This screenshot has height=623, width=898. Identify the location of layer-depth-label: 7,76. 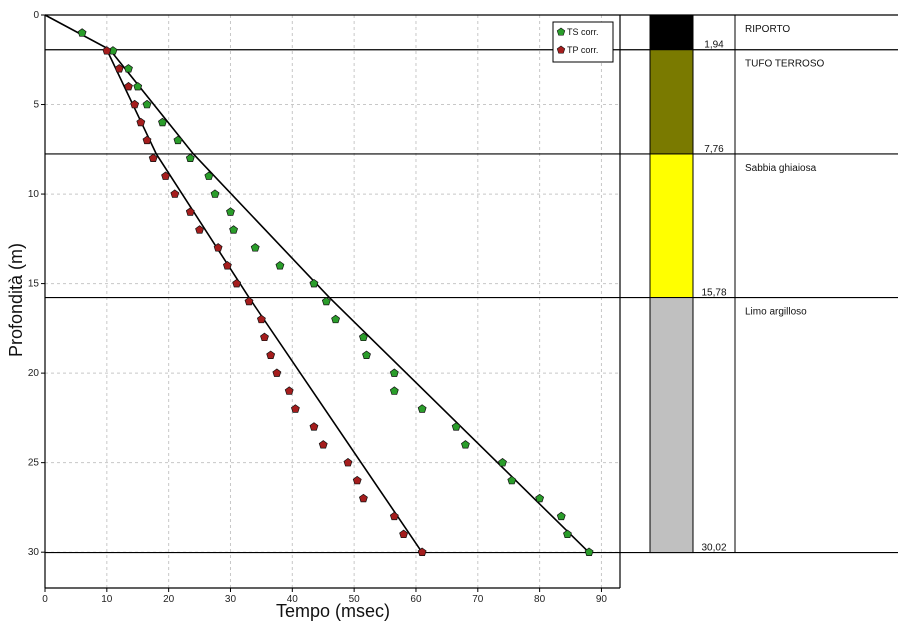
(714, 149).